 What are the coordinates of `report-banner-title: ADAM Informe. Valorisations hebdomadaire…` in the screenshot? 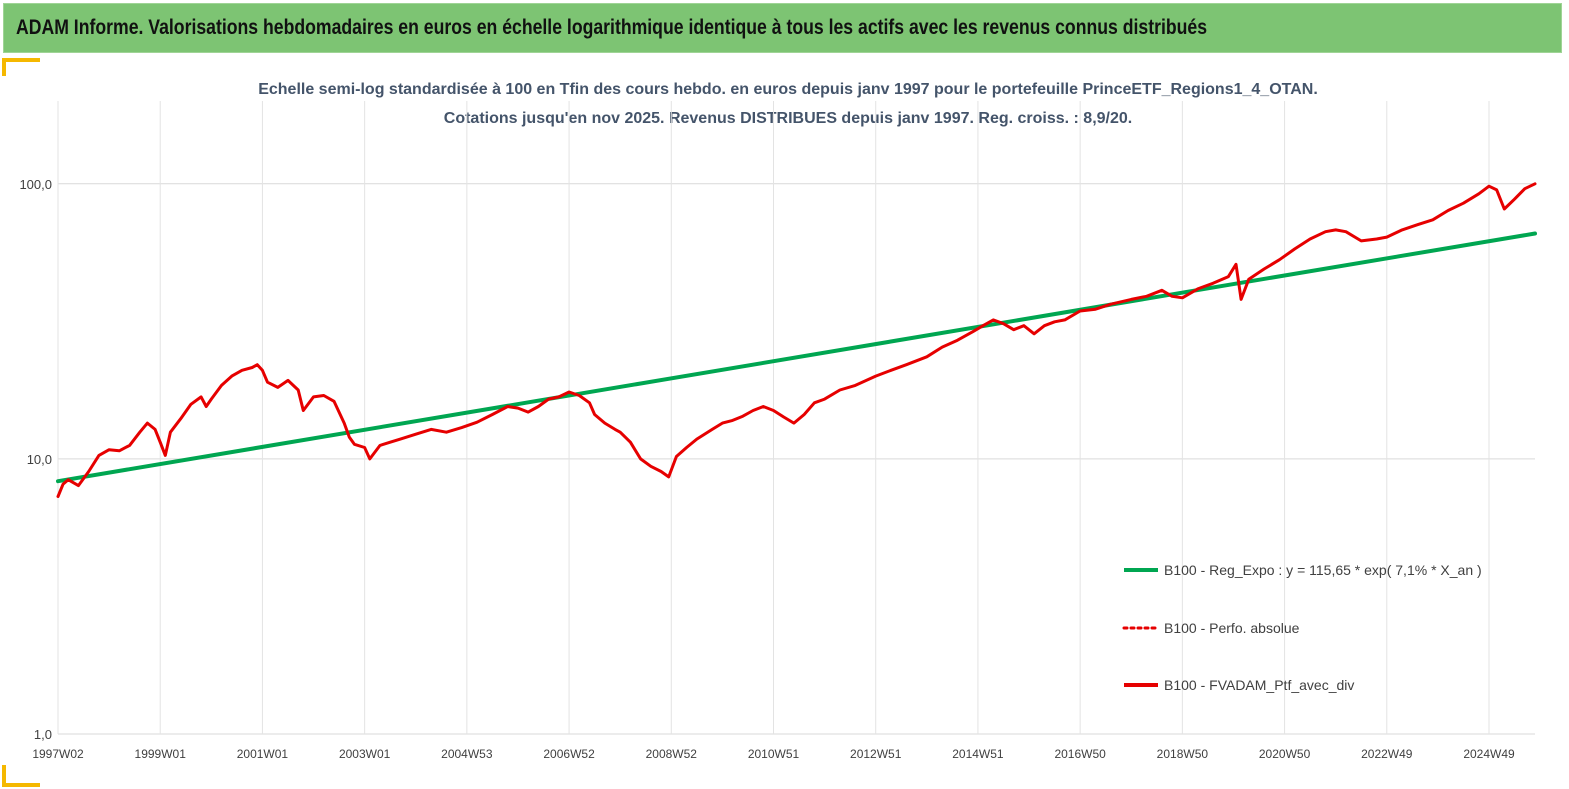 It's located at (612, 27).